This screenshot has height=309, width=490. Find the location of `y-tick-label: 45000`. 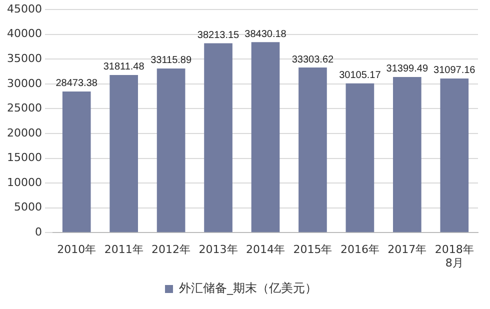

y-tick-label: 45000 is located at coordinates (24, 9).